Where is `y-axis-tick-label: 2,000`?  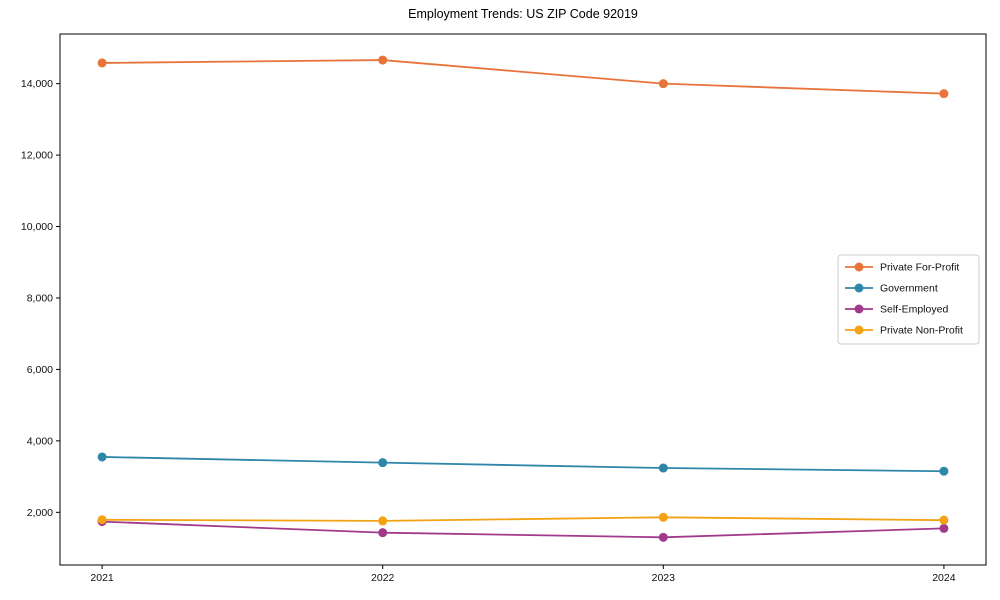
y-axis-tick-label: 2,000 is located at coordinates (40, 513).